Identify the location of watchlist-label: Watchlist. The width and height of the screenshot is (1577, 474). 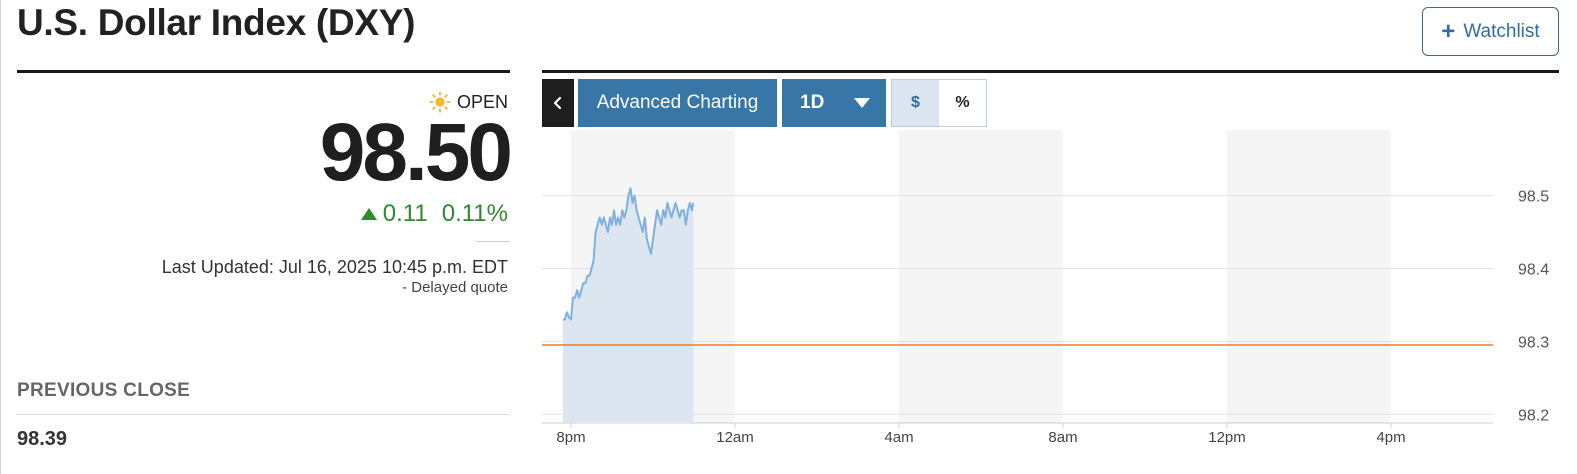
(1501, 31).